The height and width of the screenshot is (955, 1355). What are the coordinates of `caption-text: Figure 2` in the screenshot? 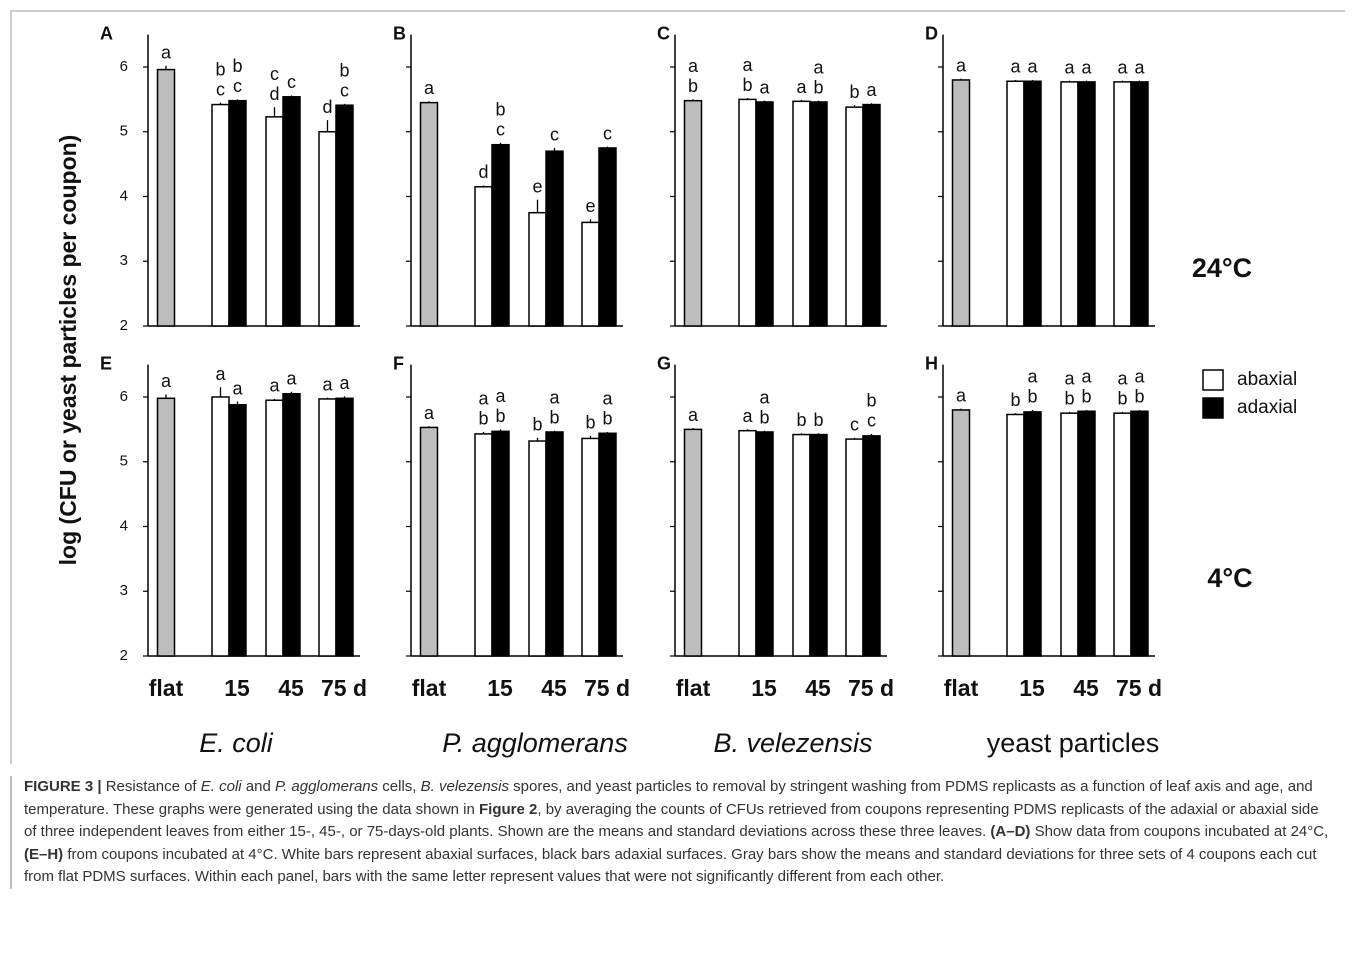 It's located at (508, 809).